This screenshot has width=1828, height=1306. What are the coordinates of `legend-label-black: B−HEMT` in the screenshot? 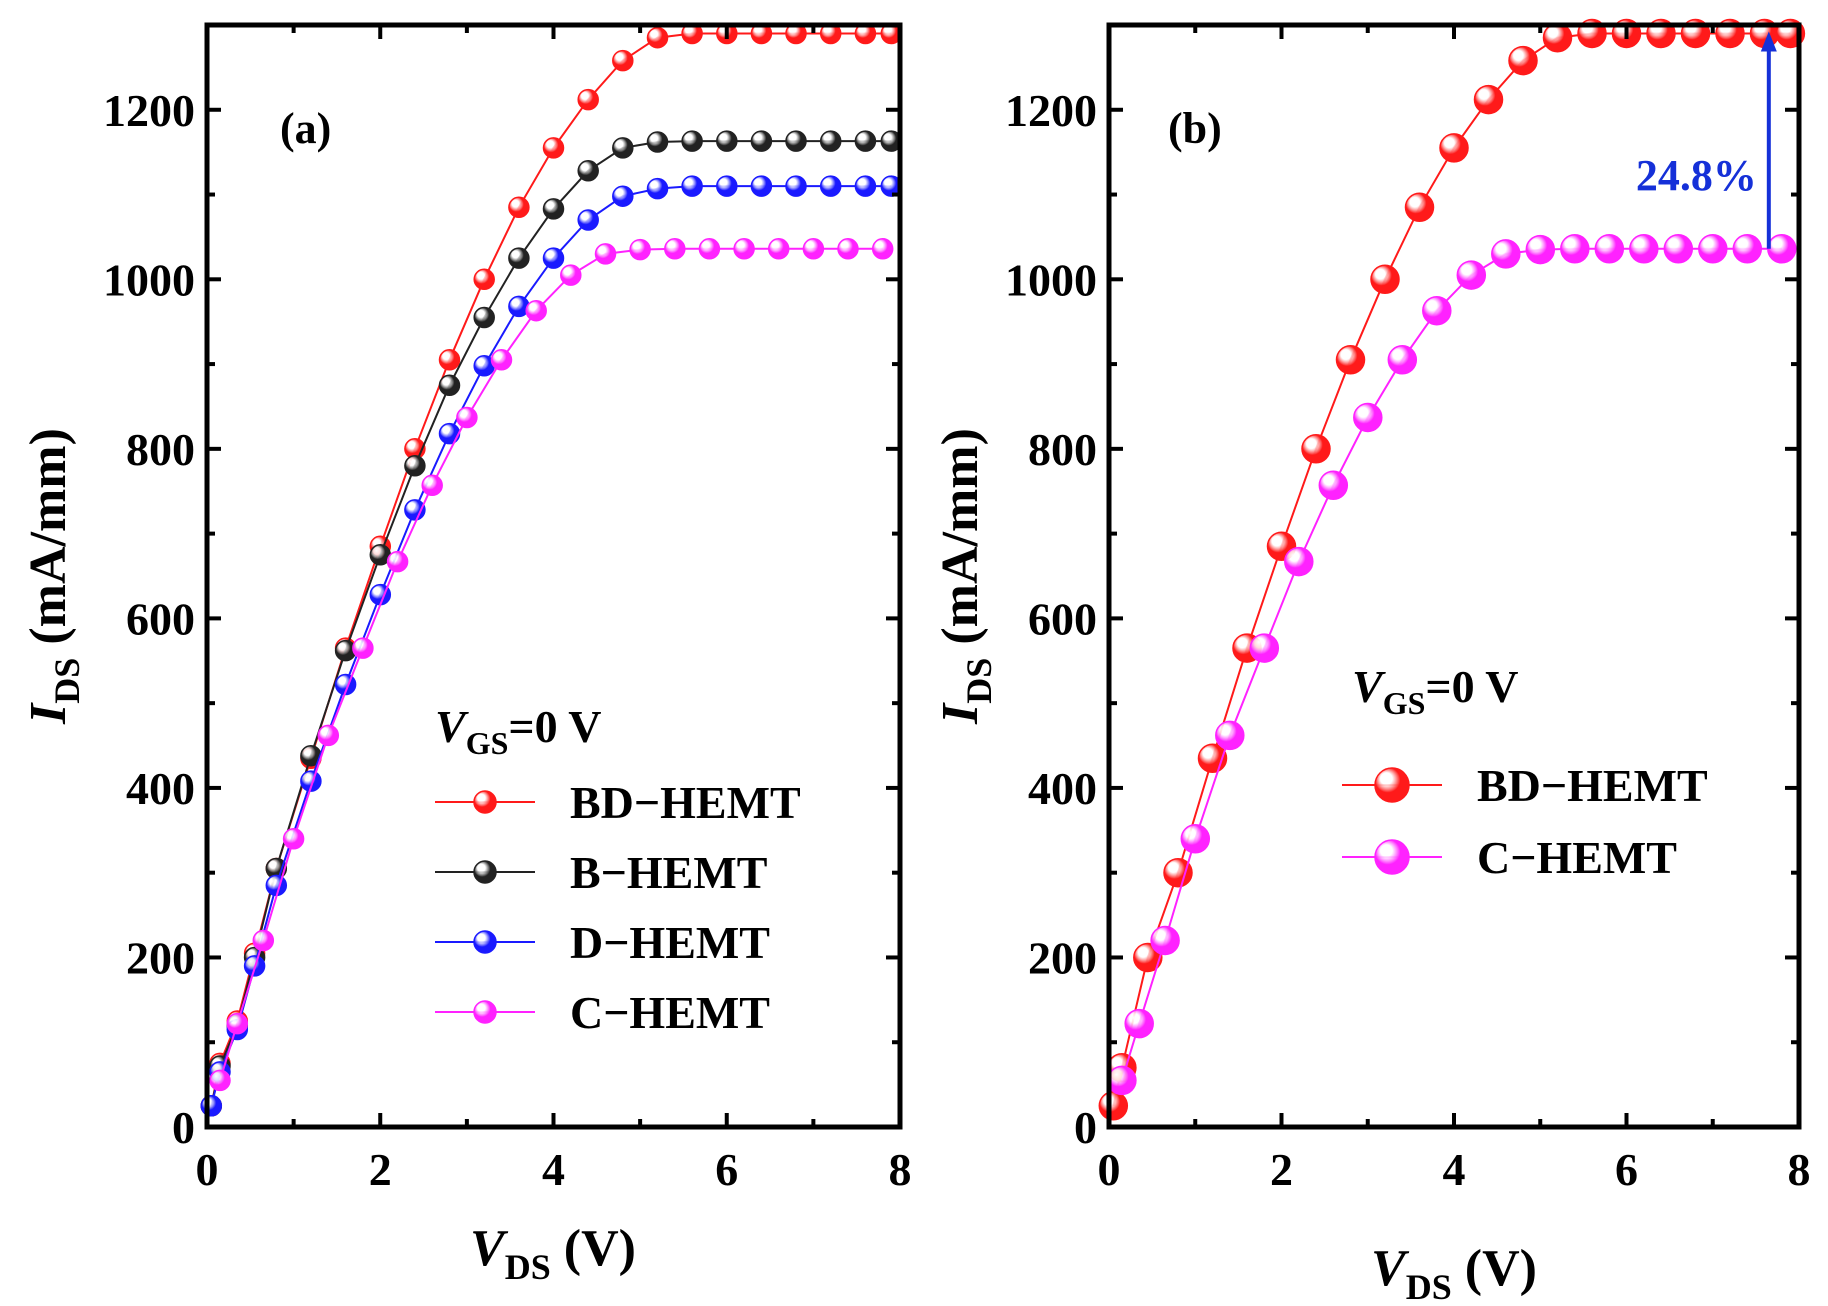 It's located at (668, 872).